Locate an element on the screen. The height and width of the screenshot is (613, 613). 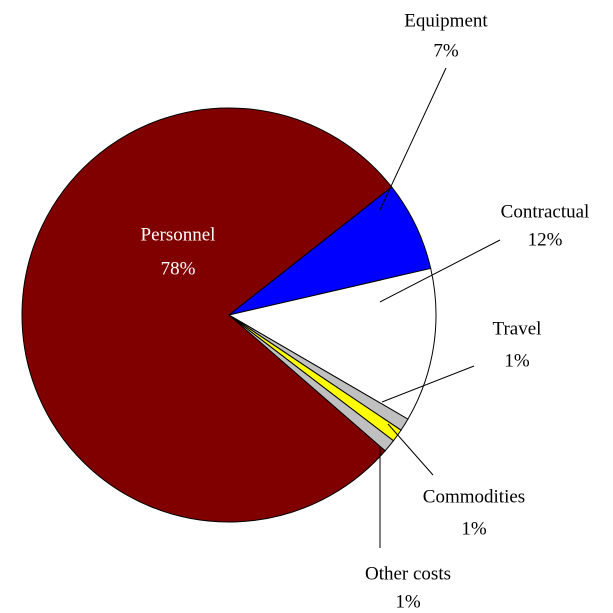
slice-value-label: 12% is located at coordinates (545, 239).